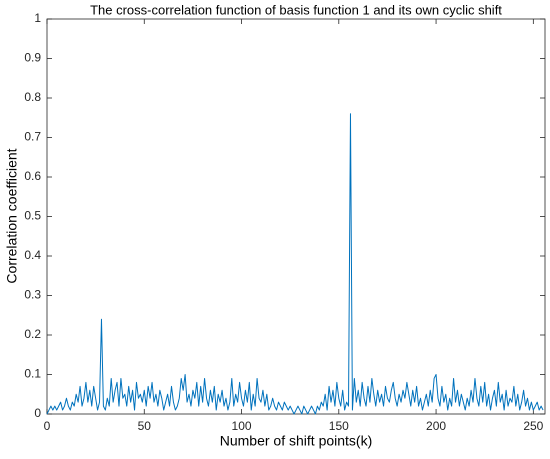  What do you see at coordinates (32, 255) in the screenshot?
I see `y-tick-label: 0.4` at bounding box center [32, 255].